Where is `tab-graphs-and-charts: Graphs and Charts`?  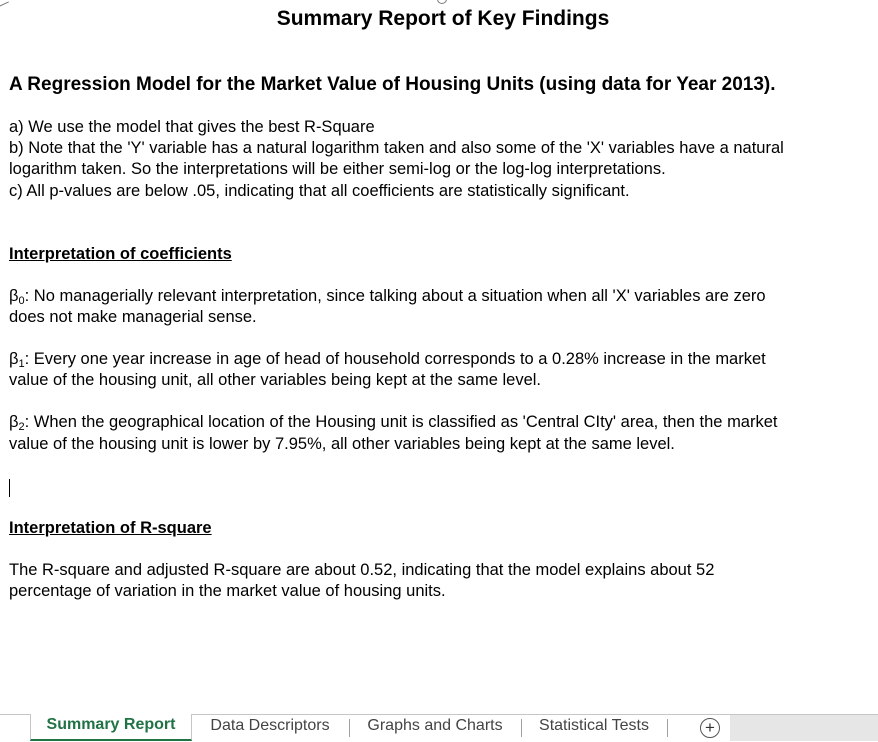 tab-graphs-and-charts: Graphs and Charts is located at coordinates (435, 725).